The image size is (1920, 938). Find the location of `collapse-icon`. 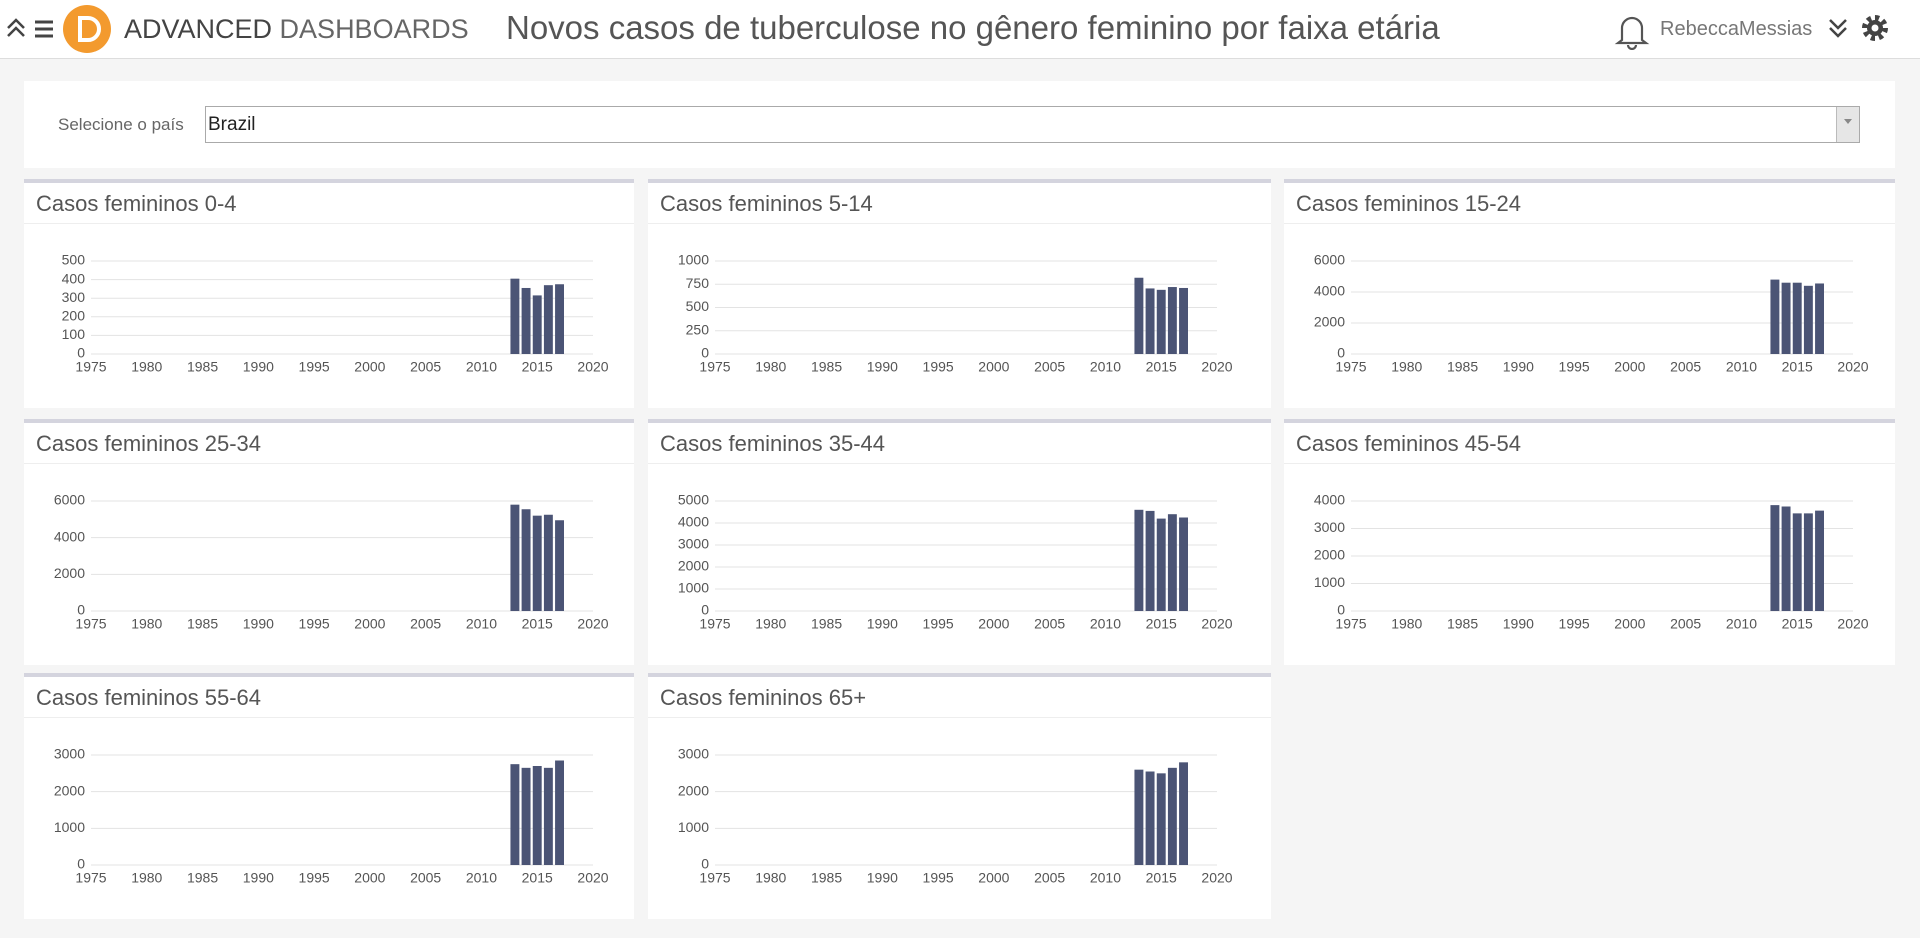

collapse-icon is located at coordinates (16, 28).